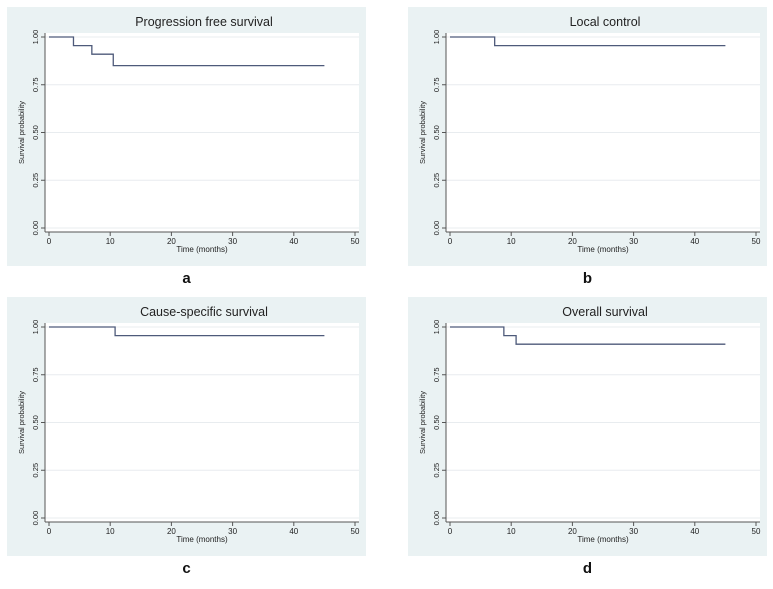 The height and width of the screenshot is (589, 773). What do you see at coordinates (186, 278) in the screenshot?
I see `panel-label-a: a` at bounding box center [186, 278].